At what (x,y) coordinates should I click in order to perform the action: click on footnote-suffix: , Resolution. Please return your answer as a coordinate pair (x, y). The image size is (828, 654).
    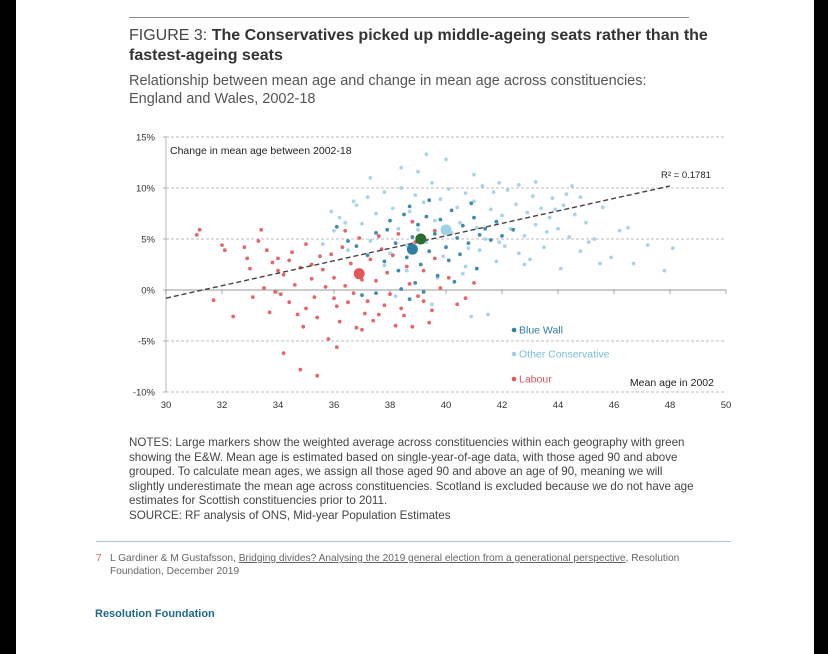
    Looking at the image, I should click on (652, 558).